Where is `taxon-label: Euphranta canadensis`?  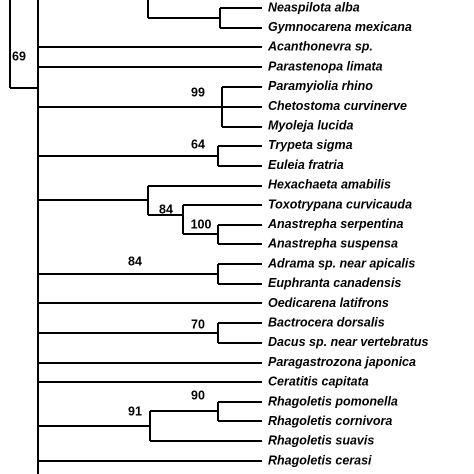
taxon-label: Euphranta canadensis is located at coordinates (334, 283).